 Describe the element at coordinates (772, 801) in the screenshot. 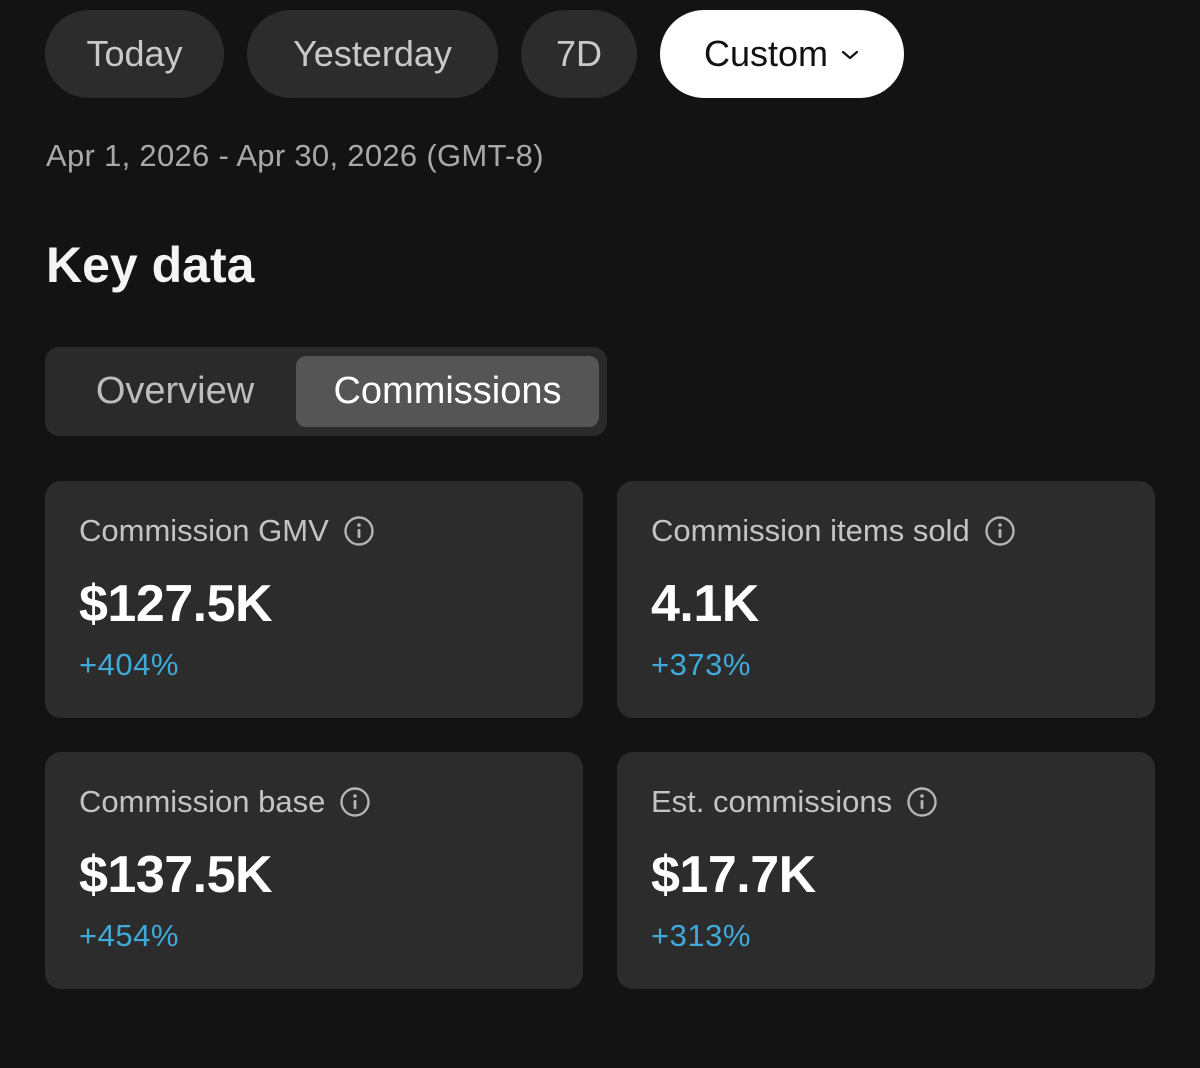

I see `metric-label: Est. commissions` at that location.